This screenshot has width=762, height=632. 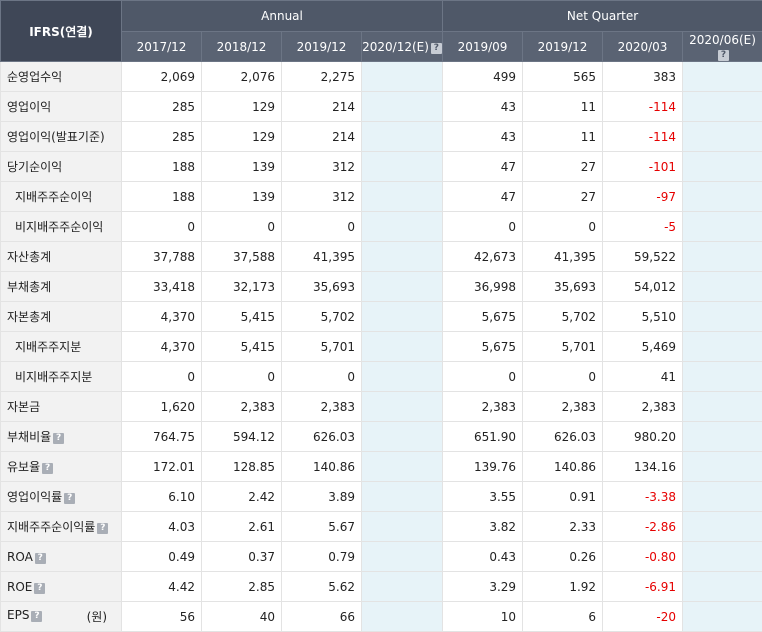 What do you see at coordinates (61, 257) in the screenshot?
I see `row-label: 자산총계` at bounding box center [61, 257].